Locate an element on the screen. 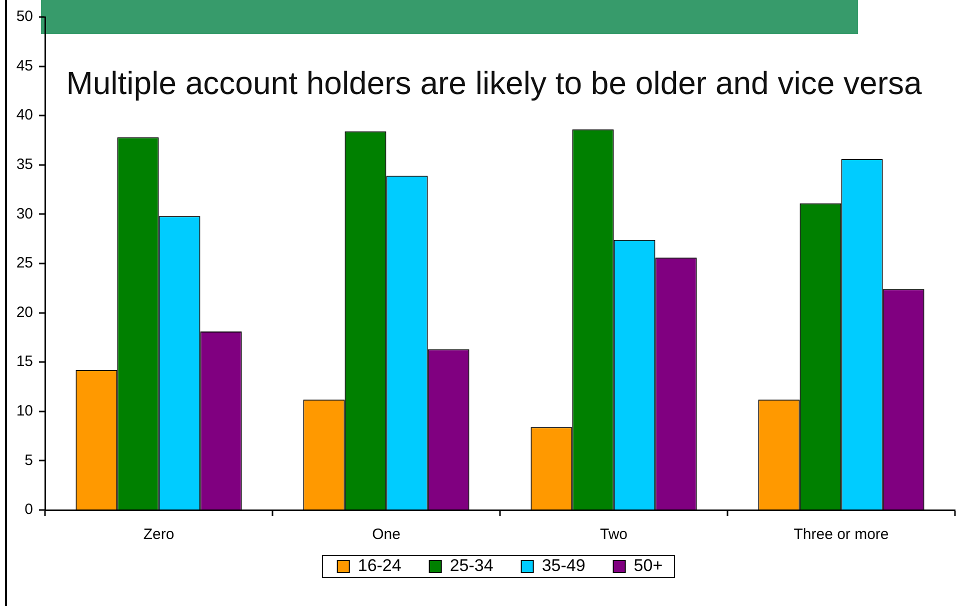  y-tick-label: 35 is located at coordinates (24, 165).